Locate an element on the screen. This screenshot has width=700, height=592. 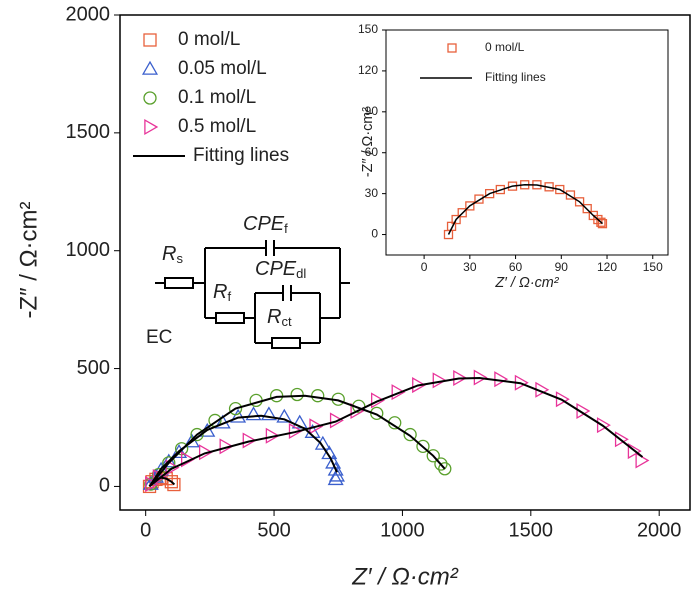
y-tick-label: 1000 is located at coordinates (88, 250).